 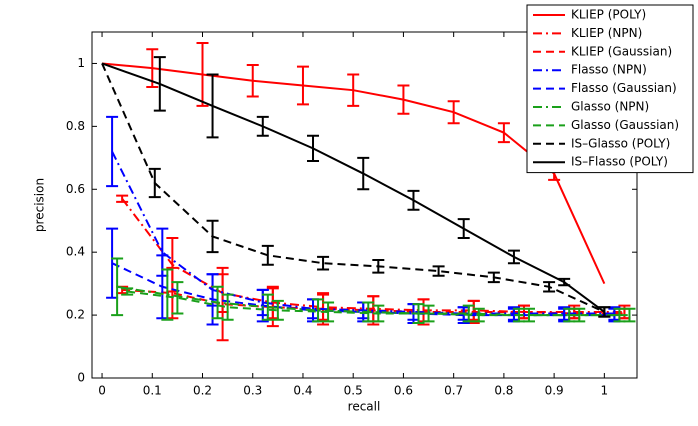 I want to click on y-tick-label: 0.4, so click(x=75, y=252).